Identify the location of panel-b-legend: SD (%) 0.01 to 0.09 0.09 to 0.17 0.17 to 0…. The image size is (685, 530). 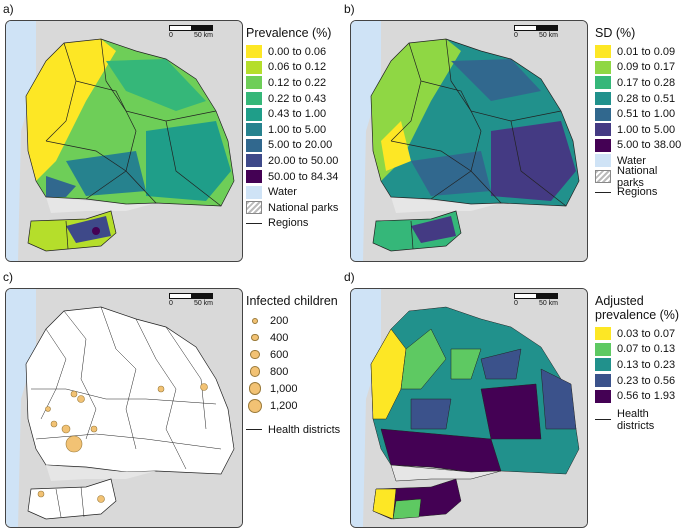
(640, 113).